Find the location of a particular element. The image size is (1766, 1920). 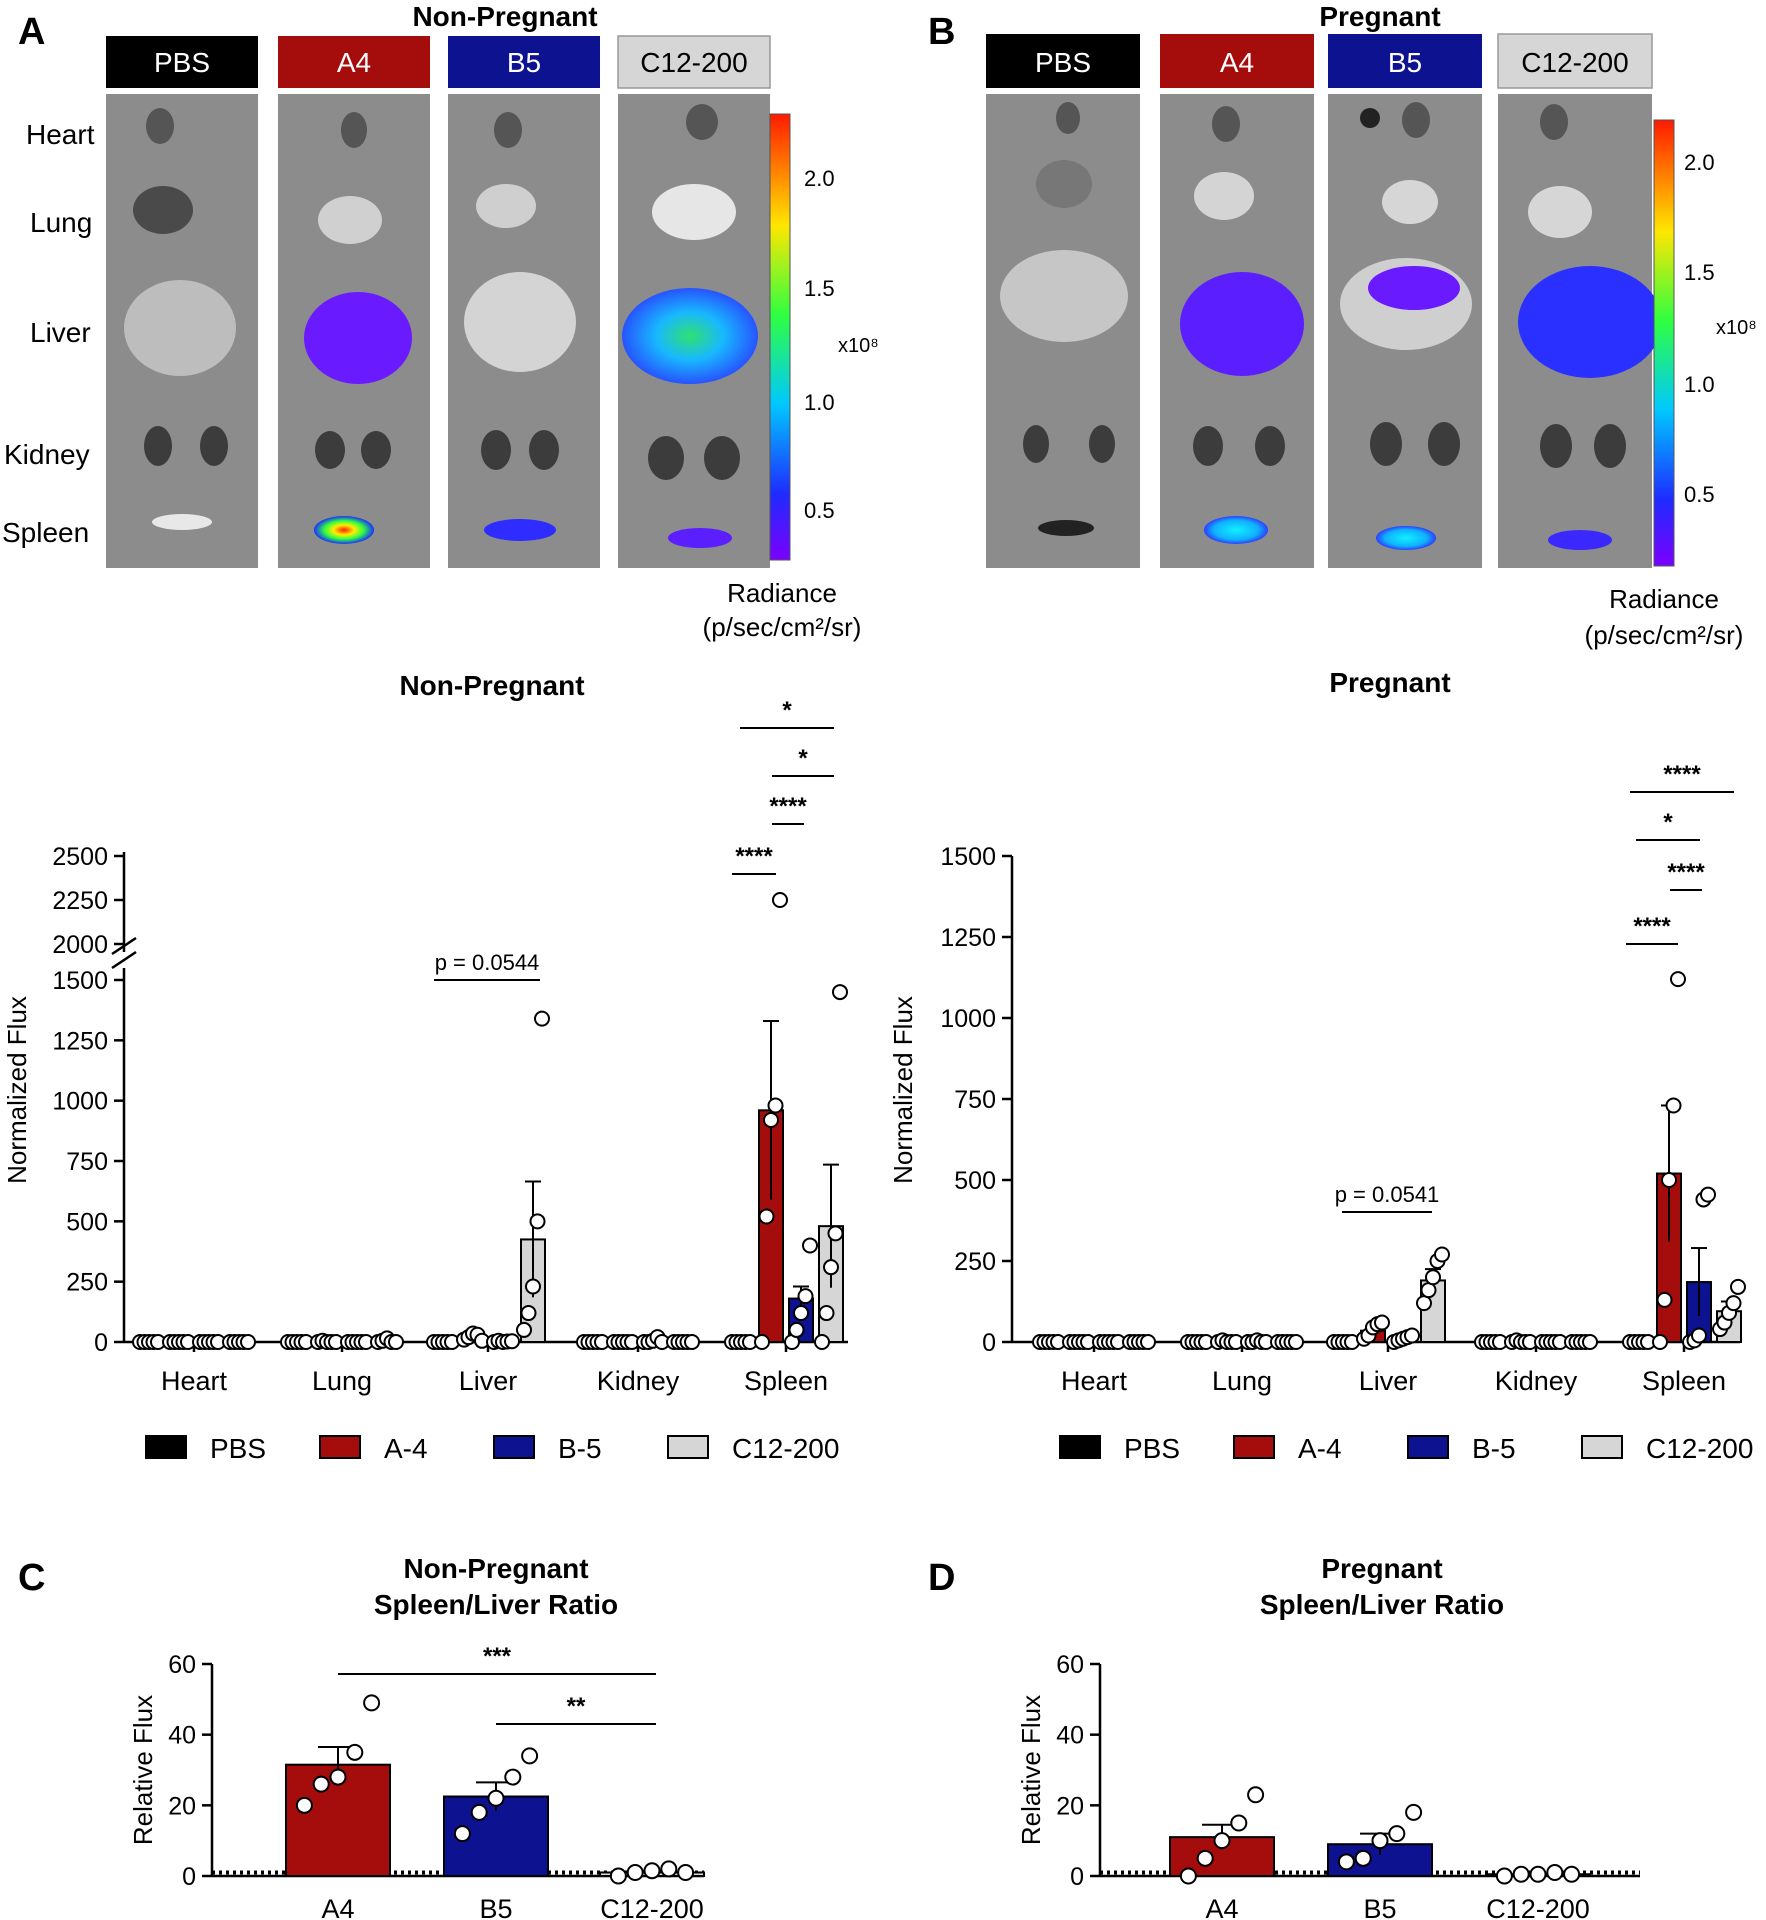

radiance-tick: 2.0 is located at coordinates (1699, 162).